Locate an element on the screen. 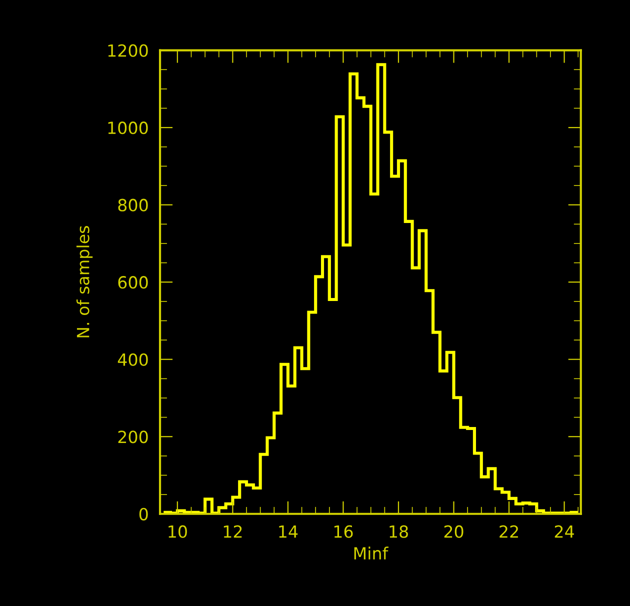 The height and width of the screenshot is (606, 630). y-tick-label: 400 is located at coordinates (133, 359).